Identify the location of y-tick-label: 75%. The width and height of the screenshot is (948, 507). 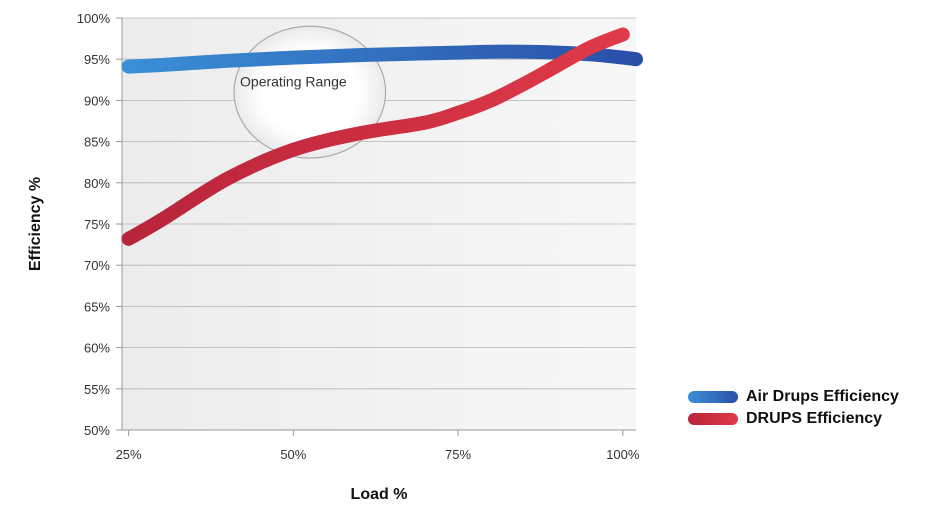
(97, 224).